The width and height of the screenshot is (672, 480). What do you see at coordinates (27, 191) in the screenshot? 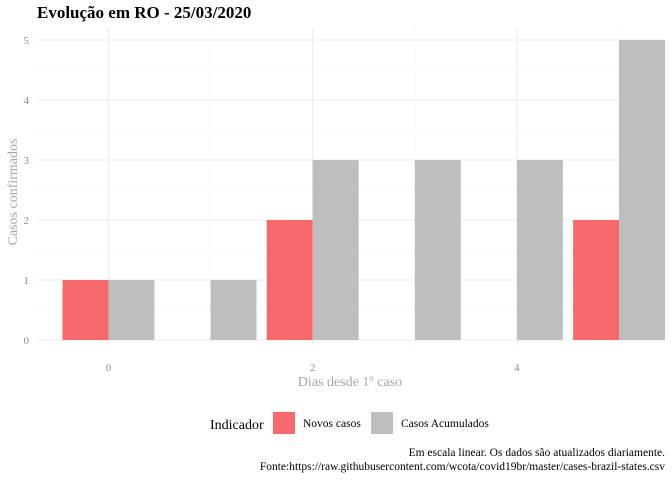
I see `y-axis-ticks: 0 1 2 3 4 5` at bounding box center [27, 191].